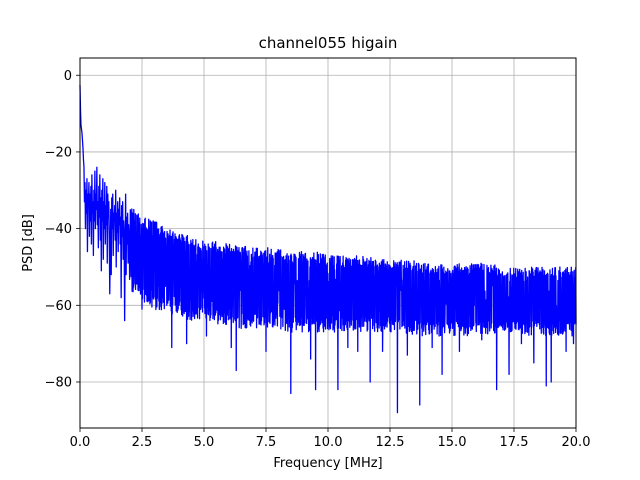  I want to click on x-tick-label: 20.0, so click(576, 442).